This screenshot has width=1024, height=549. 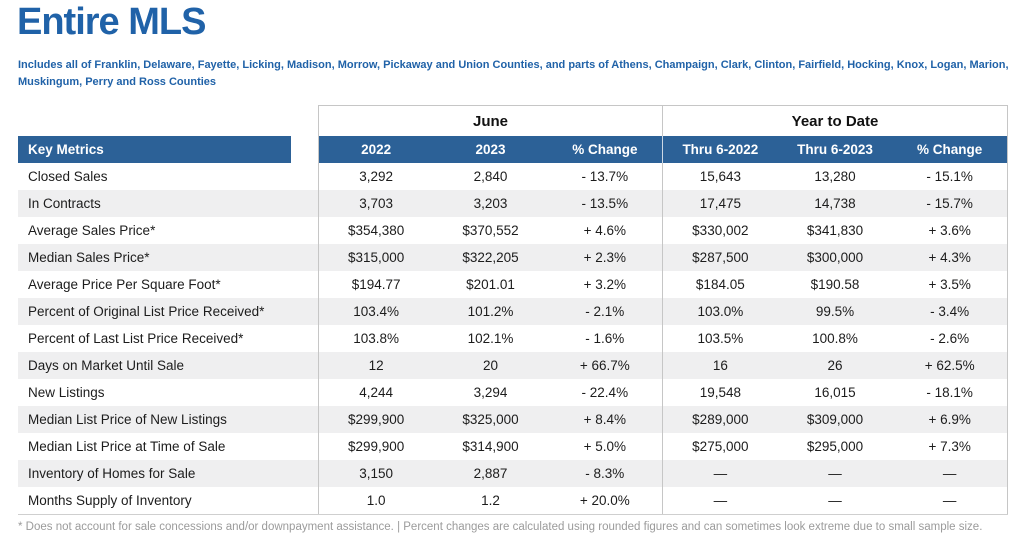 I want to click on ytd-thru-2022-value: 17,475, so click(x=720, y=203).